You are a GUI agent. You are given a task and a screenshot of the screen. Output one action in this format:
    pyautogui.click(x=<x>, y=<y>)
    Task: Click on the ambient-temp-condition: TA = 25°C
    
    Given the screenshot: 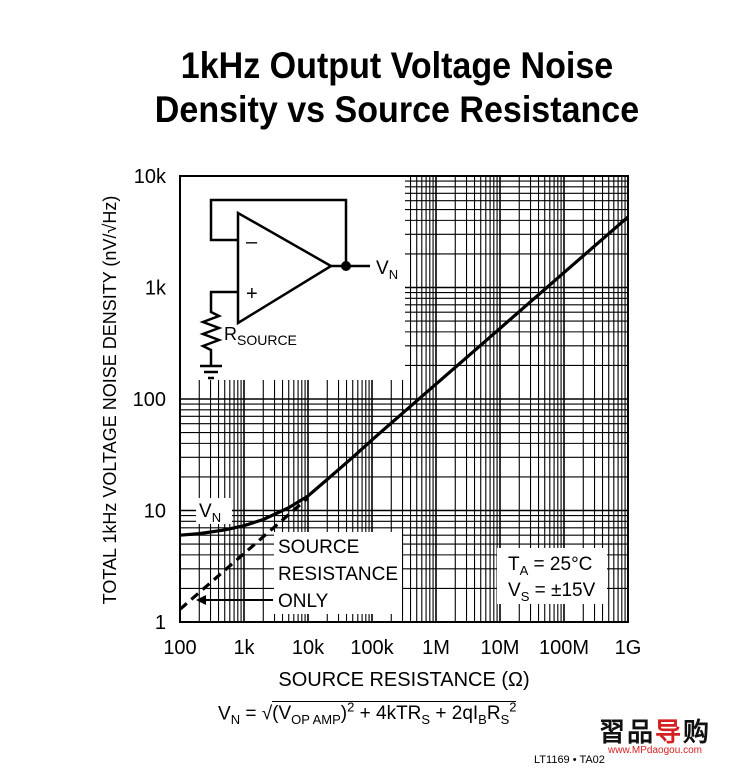 What is the action you would take?
    pyautogui.click(x=550, y=566)
    